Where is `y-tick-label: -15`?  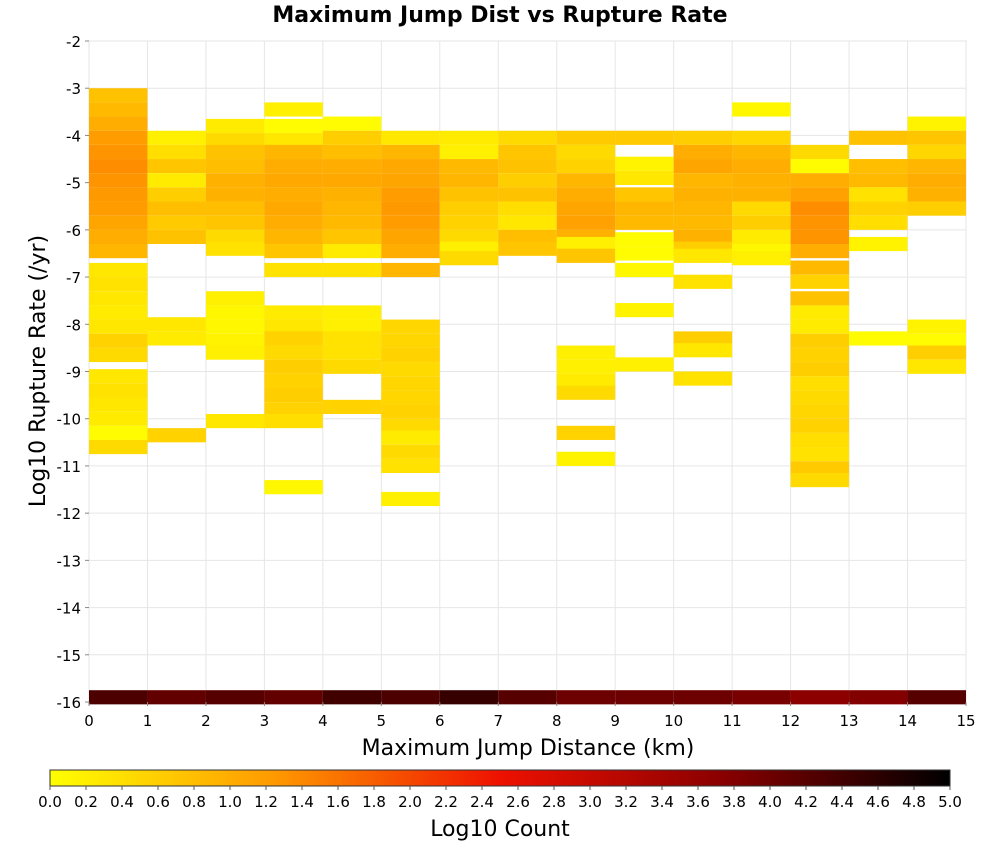 y-tick-label: -15 is located at coordinates (69, 656).